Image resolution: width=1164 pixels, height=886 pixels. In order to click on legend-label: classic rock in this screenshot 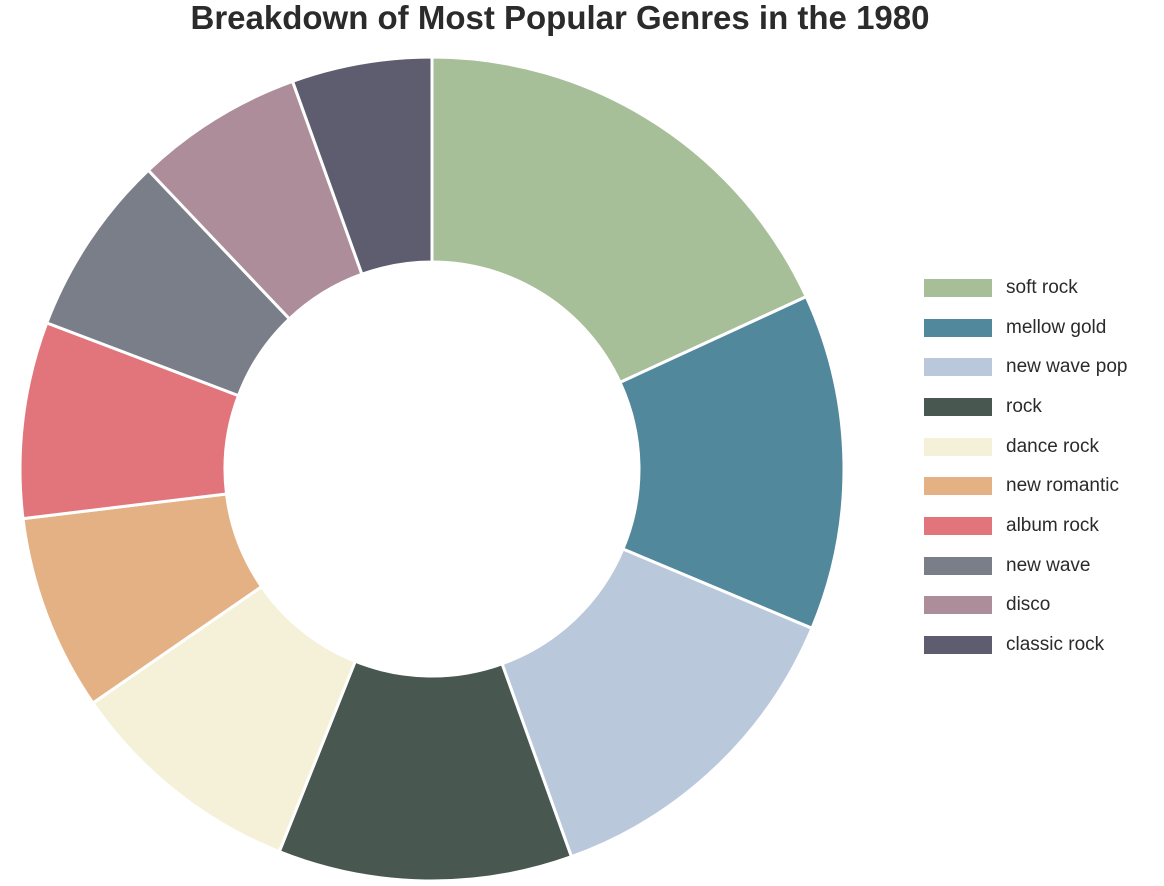, I will do `click(1055, 645)`.